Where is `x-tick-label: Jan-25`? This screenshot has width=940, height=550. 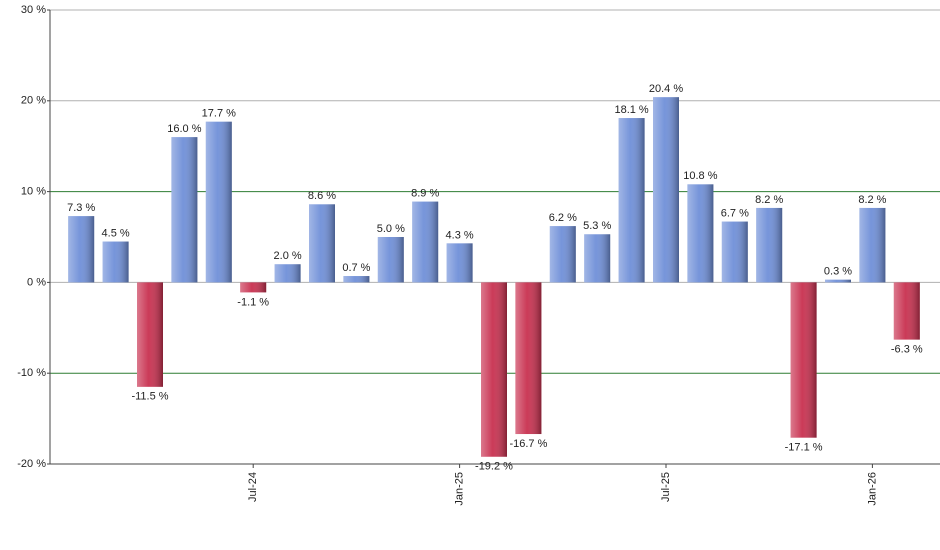 x-tick-label: Jan-25 is located at coordinates (460, 489).